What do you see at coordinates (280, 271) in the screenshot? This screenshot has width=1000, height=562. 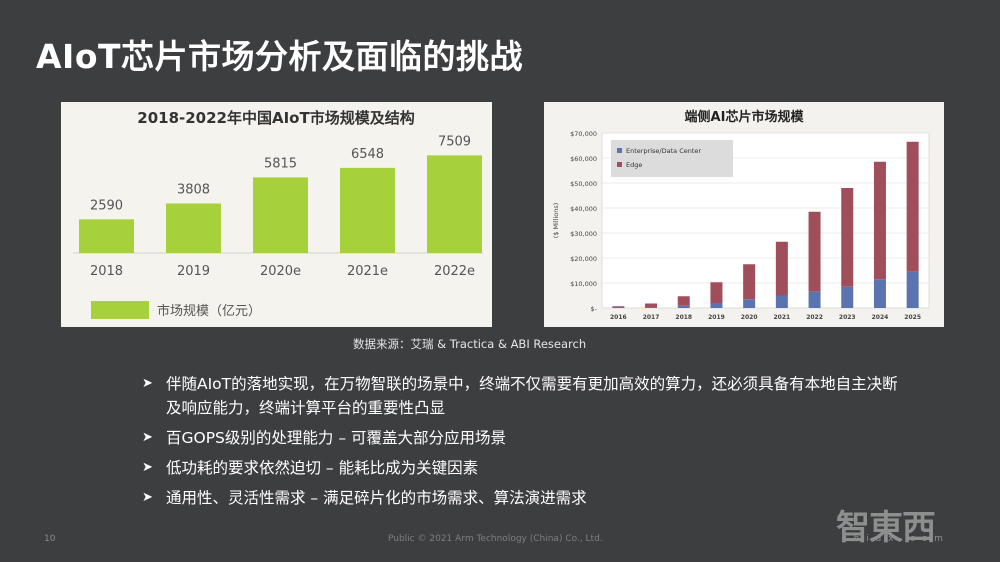 I see `tick-label: 2020e` at bounding box center [280, 271].